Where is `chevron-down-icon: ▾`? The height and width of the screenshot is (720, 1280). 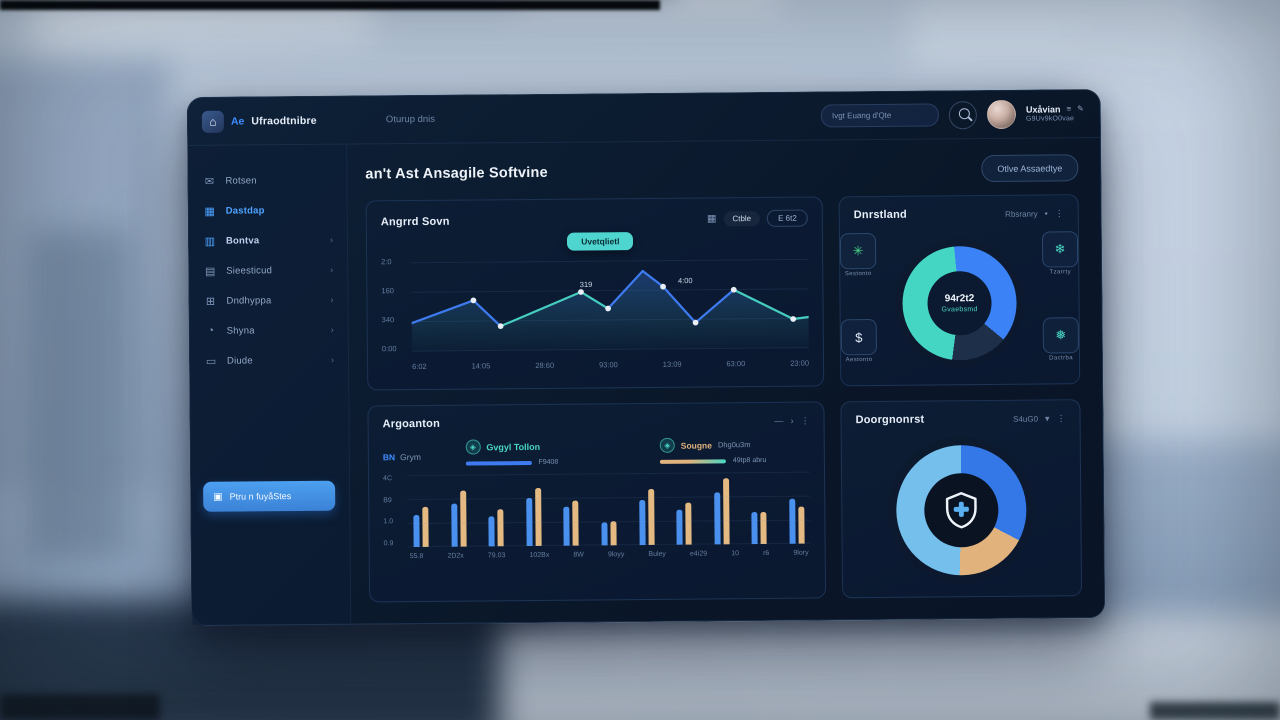 chevron-down-icon: ▾ is located at coordinates (1047, 418).